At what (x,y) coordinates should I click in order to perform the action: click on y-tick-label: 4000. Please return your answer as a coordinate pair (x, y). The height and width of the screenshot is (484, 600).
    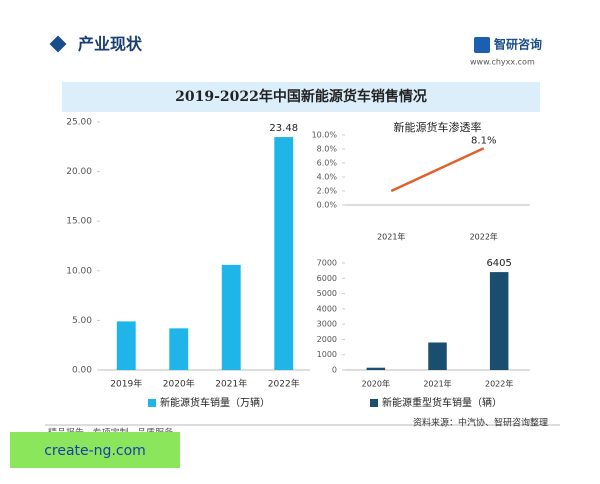
    Looking at the image, I should click on (327, 308).